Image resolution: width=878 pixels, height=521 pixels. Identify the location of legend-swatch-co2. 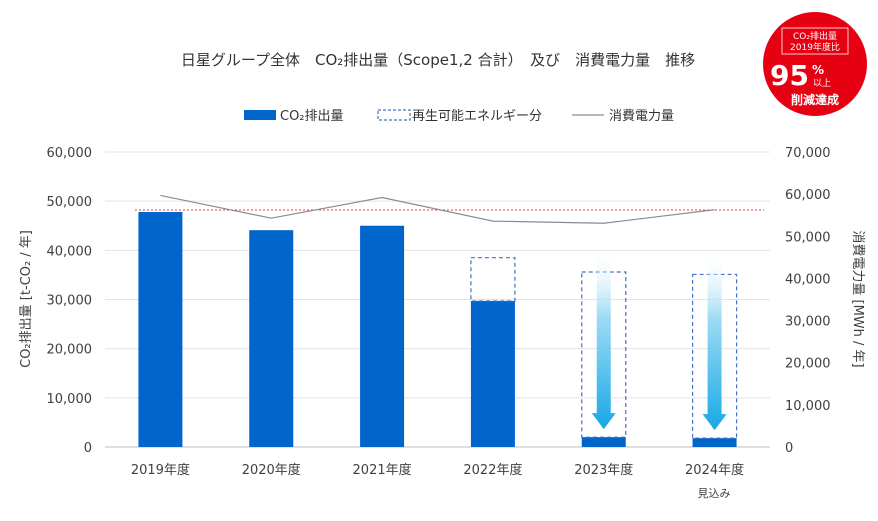
(260, 115).